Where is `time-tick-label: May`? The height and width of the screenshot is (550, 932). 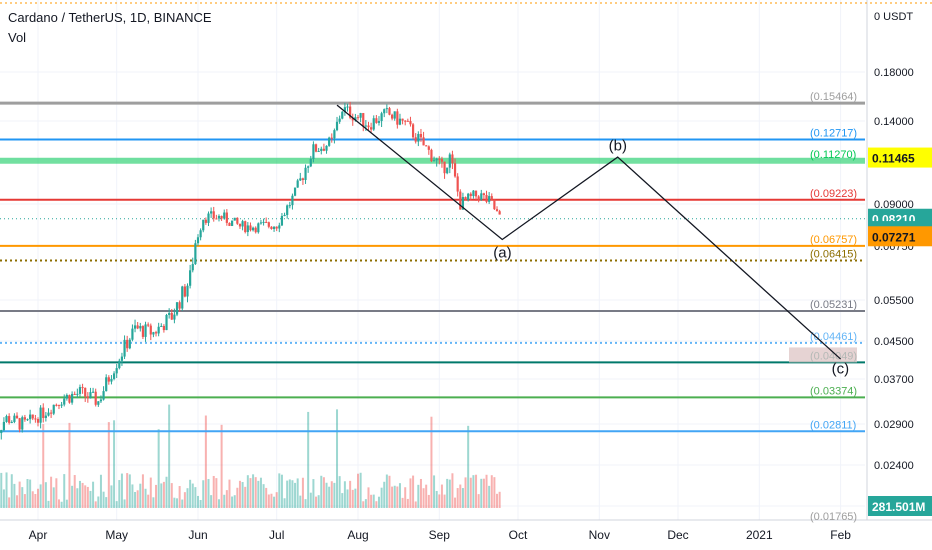
time-tick-label: May is located at coordinates (116, 535).